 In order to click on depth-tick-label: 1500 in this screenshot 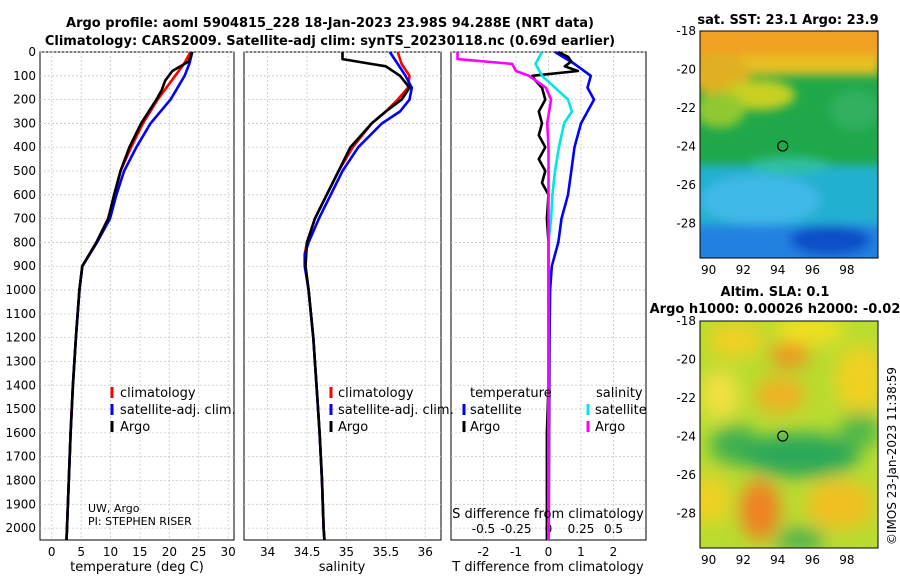, I will do `click(20, 409)`.